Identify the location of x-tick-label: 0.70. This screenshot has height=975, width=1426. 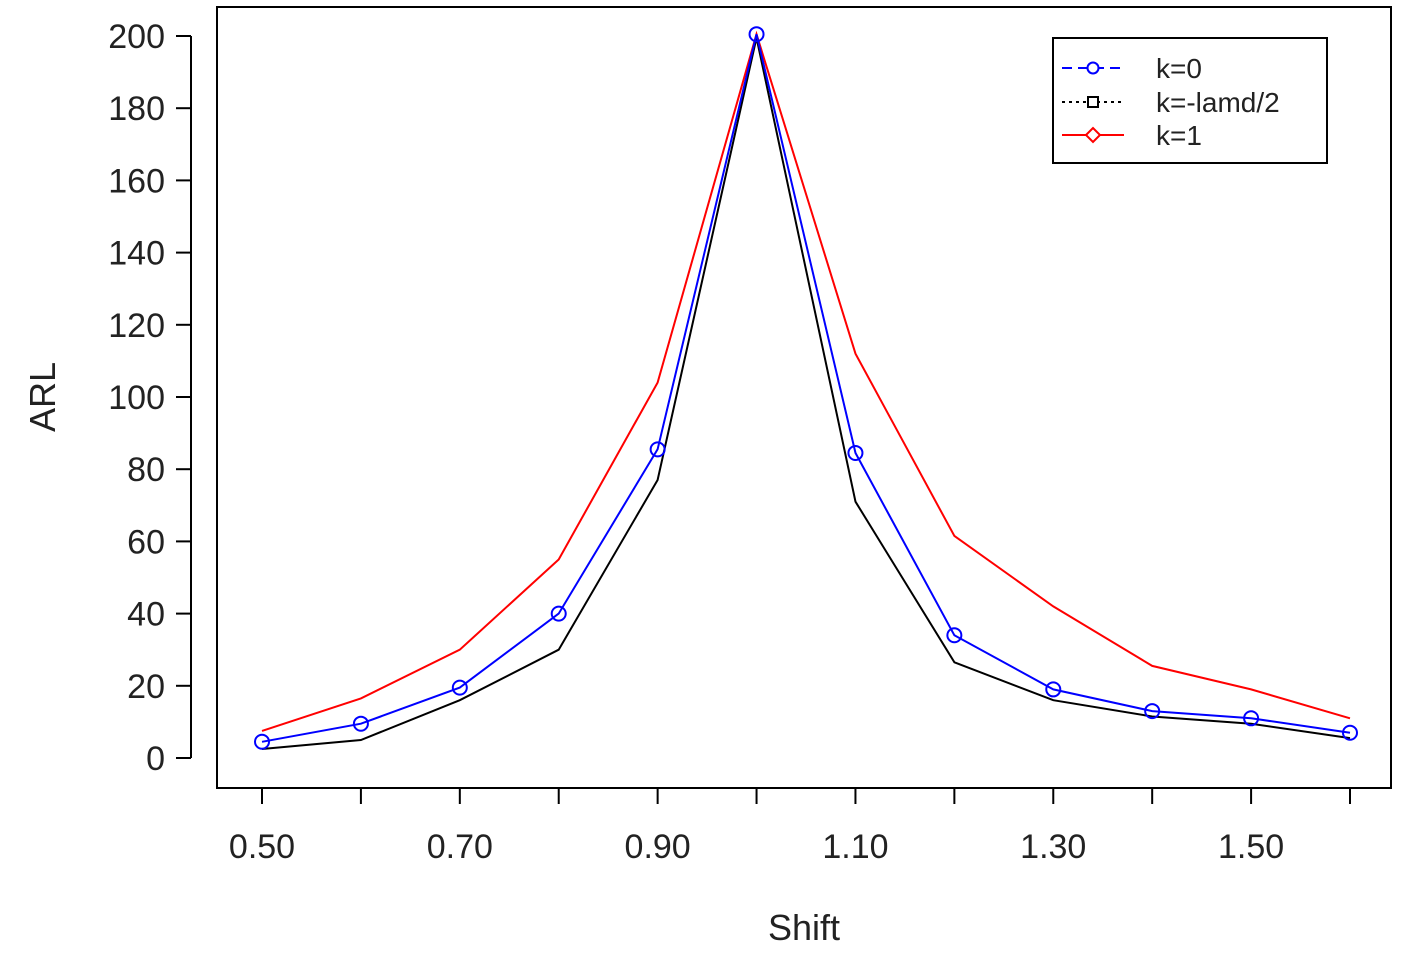
(460, 847).